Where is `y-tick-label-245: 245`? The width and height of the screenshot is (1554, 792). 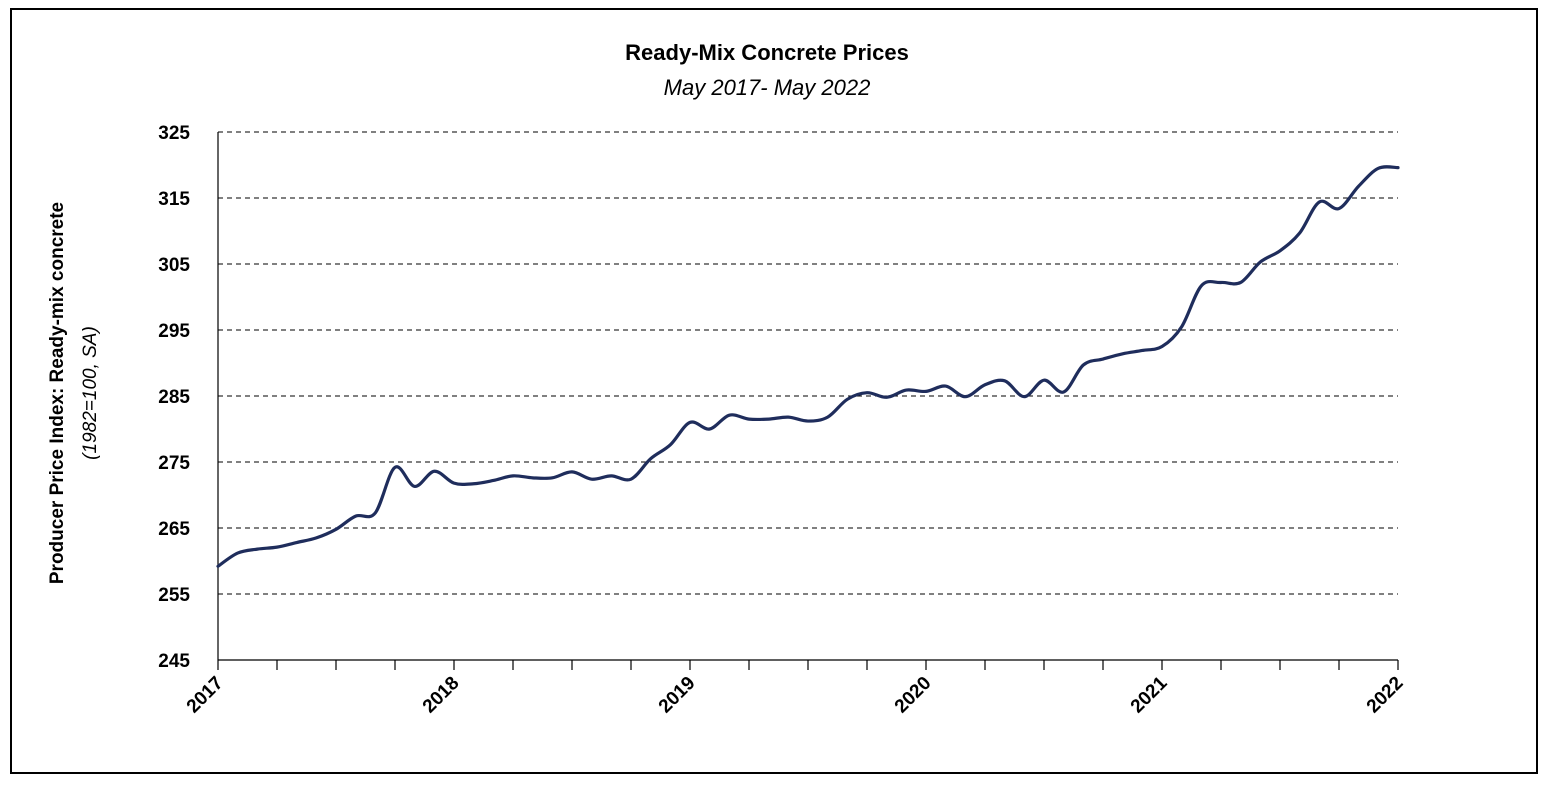 y-tick-label-245: 245 is located at coordinates (174, 661).